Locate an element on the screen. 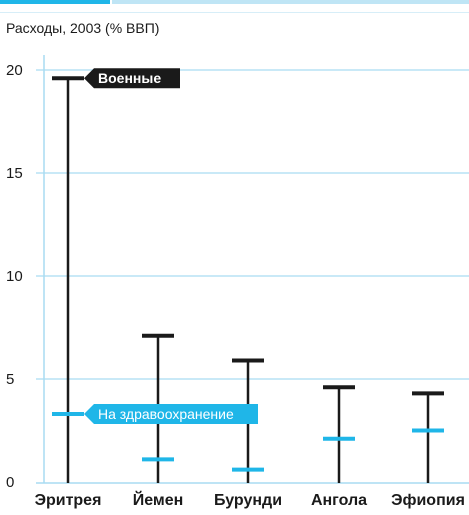 The height and width of the screenshot is (515, 469). health-callout-box is located at coordinates (171, 414).